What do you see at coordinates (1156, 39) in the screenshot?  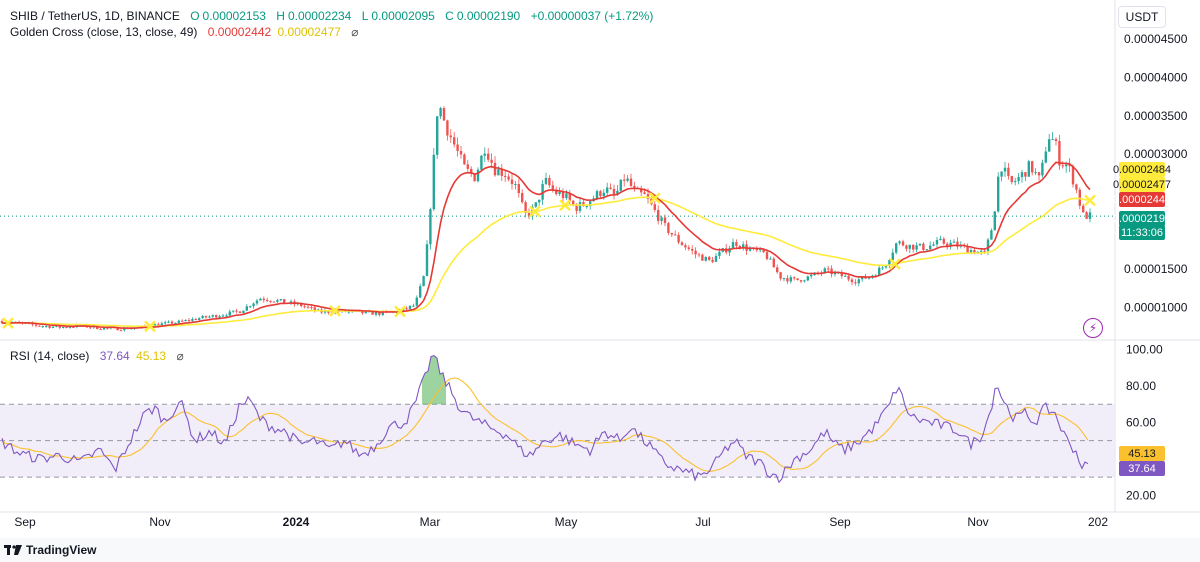 I see `price-tick-label: 0.00004500` at bounding box center [1156, 39].